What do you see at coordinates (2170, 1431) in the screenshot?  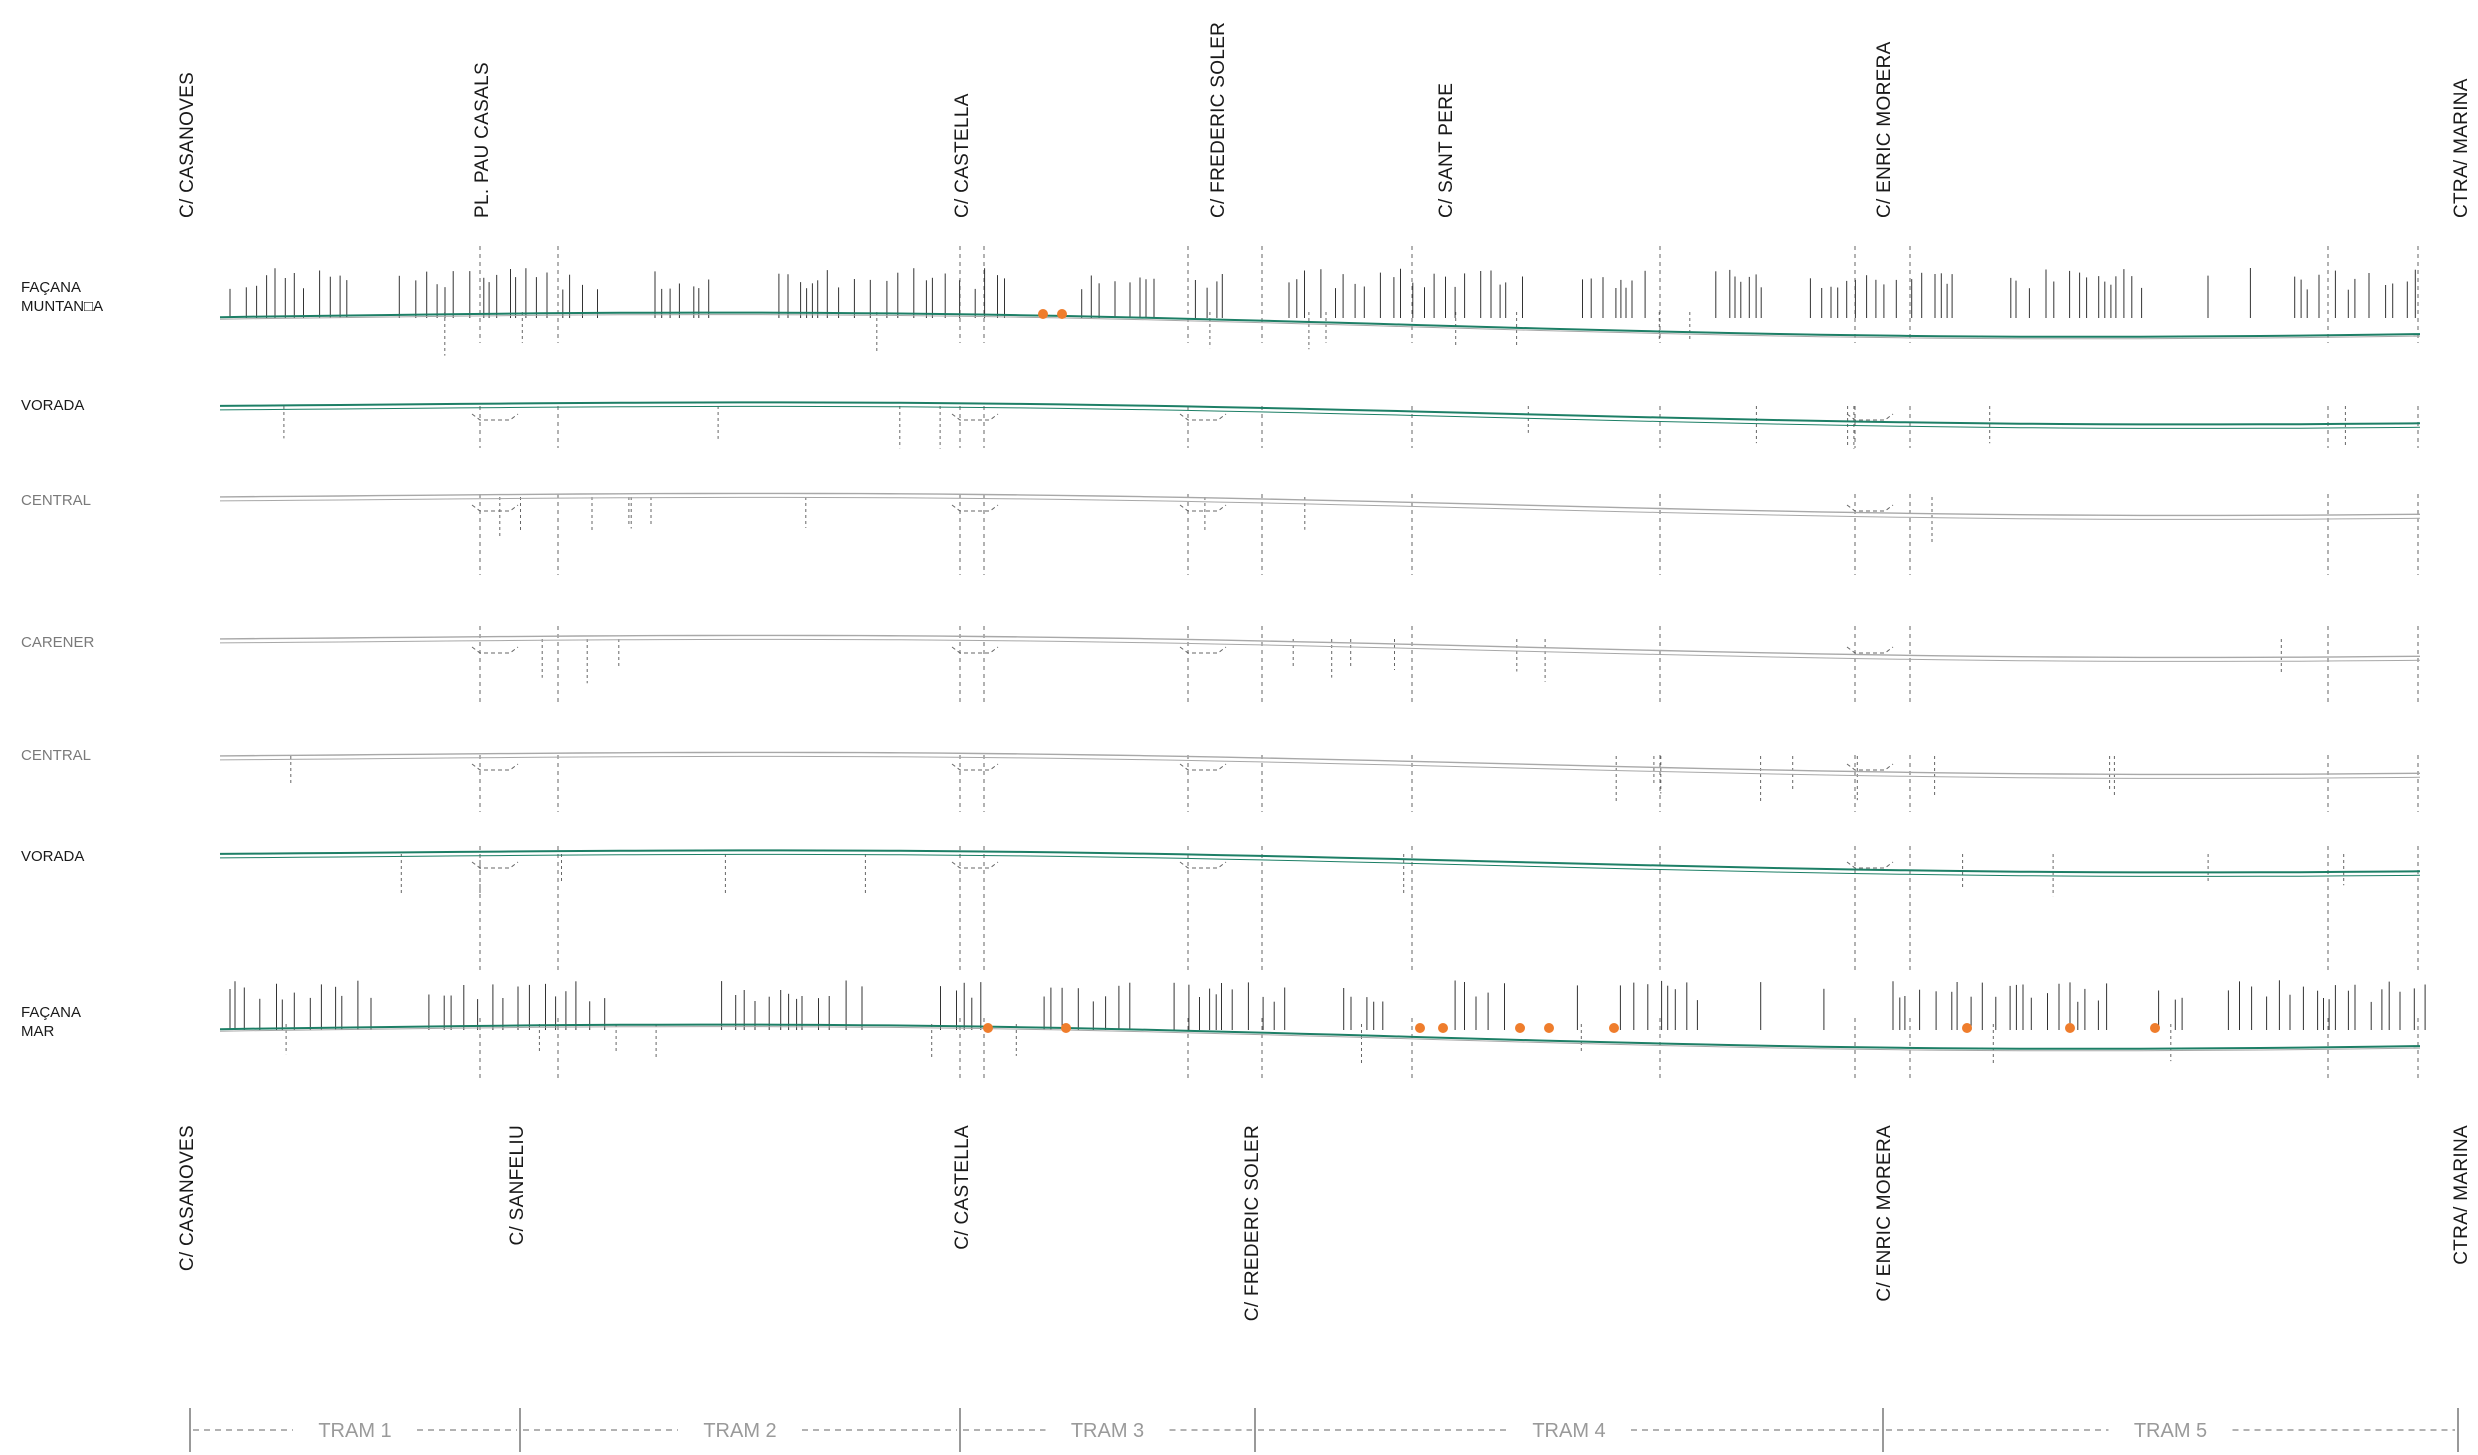 I see `tram-label: TRAM 5` at bounding box center [2170, 1431].